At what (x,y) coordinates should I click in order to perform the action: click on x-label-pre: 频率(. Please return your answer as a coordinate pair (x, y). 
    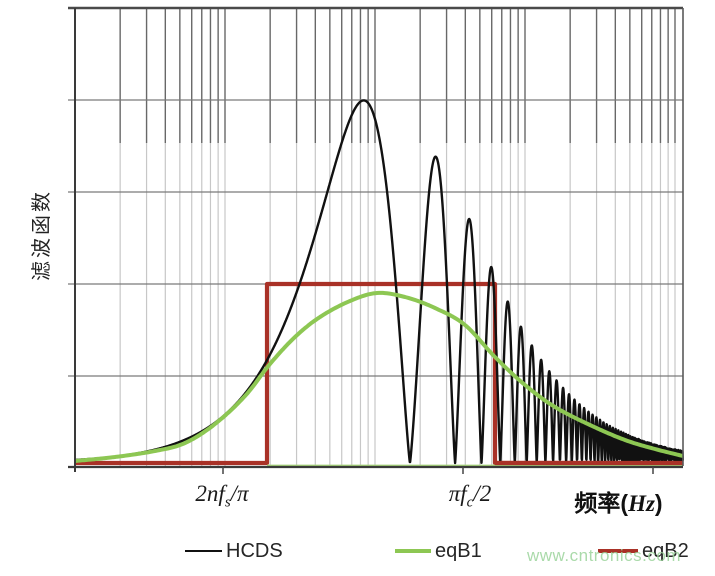
    Looking at the image, I should click on (601, 503).